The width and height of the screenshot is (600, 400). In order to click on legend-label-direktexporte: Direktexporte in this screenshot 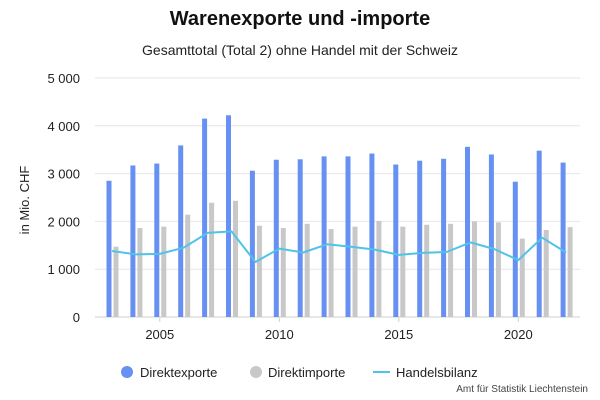, I will do `click(178, 372)`.